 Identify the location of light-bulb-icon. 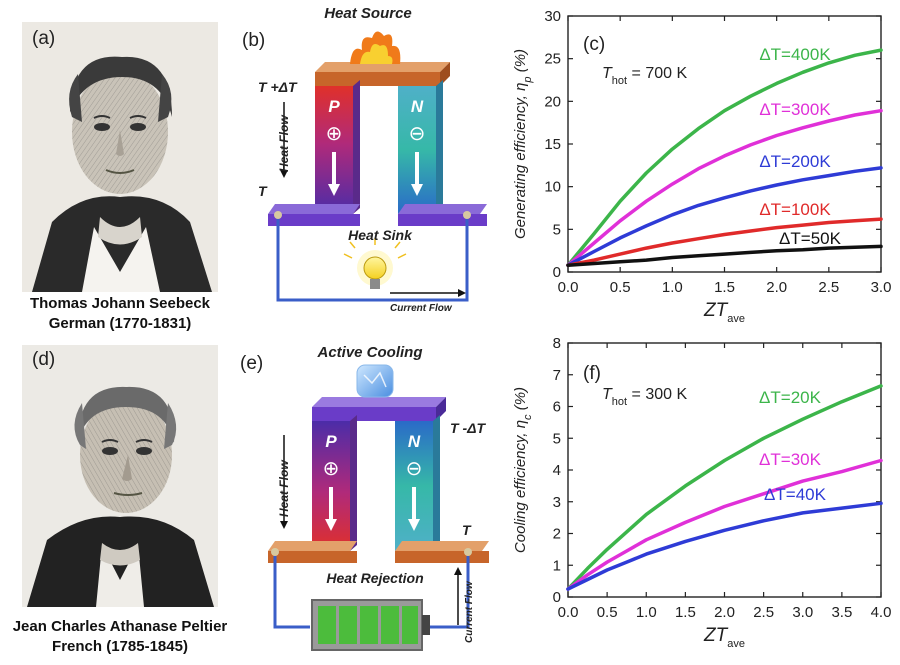
(375, 263).